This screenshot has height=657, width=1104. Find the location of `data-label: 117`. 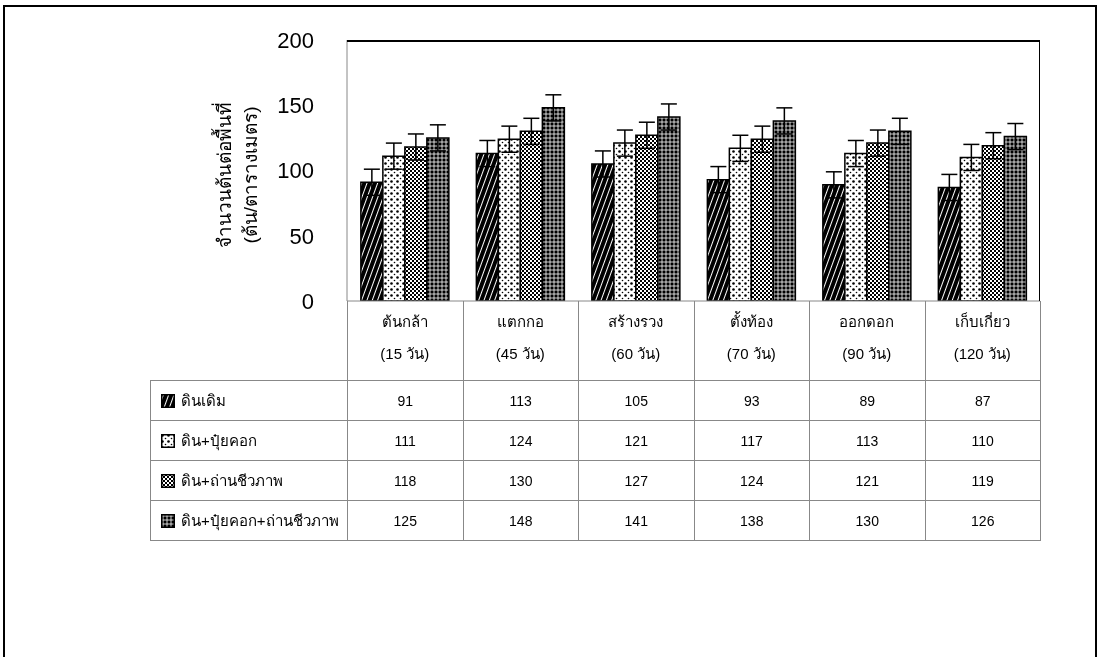

data-label: 117 is located at coordinates (752, 440).